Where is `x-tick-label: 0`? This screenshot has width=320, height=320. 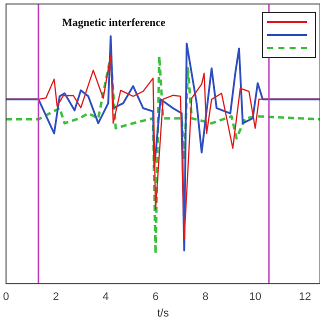 x-tick-label: 0 is located at coordinates (6, 297).